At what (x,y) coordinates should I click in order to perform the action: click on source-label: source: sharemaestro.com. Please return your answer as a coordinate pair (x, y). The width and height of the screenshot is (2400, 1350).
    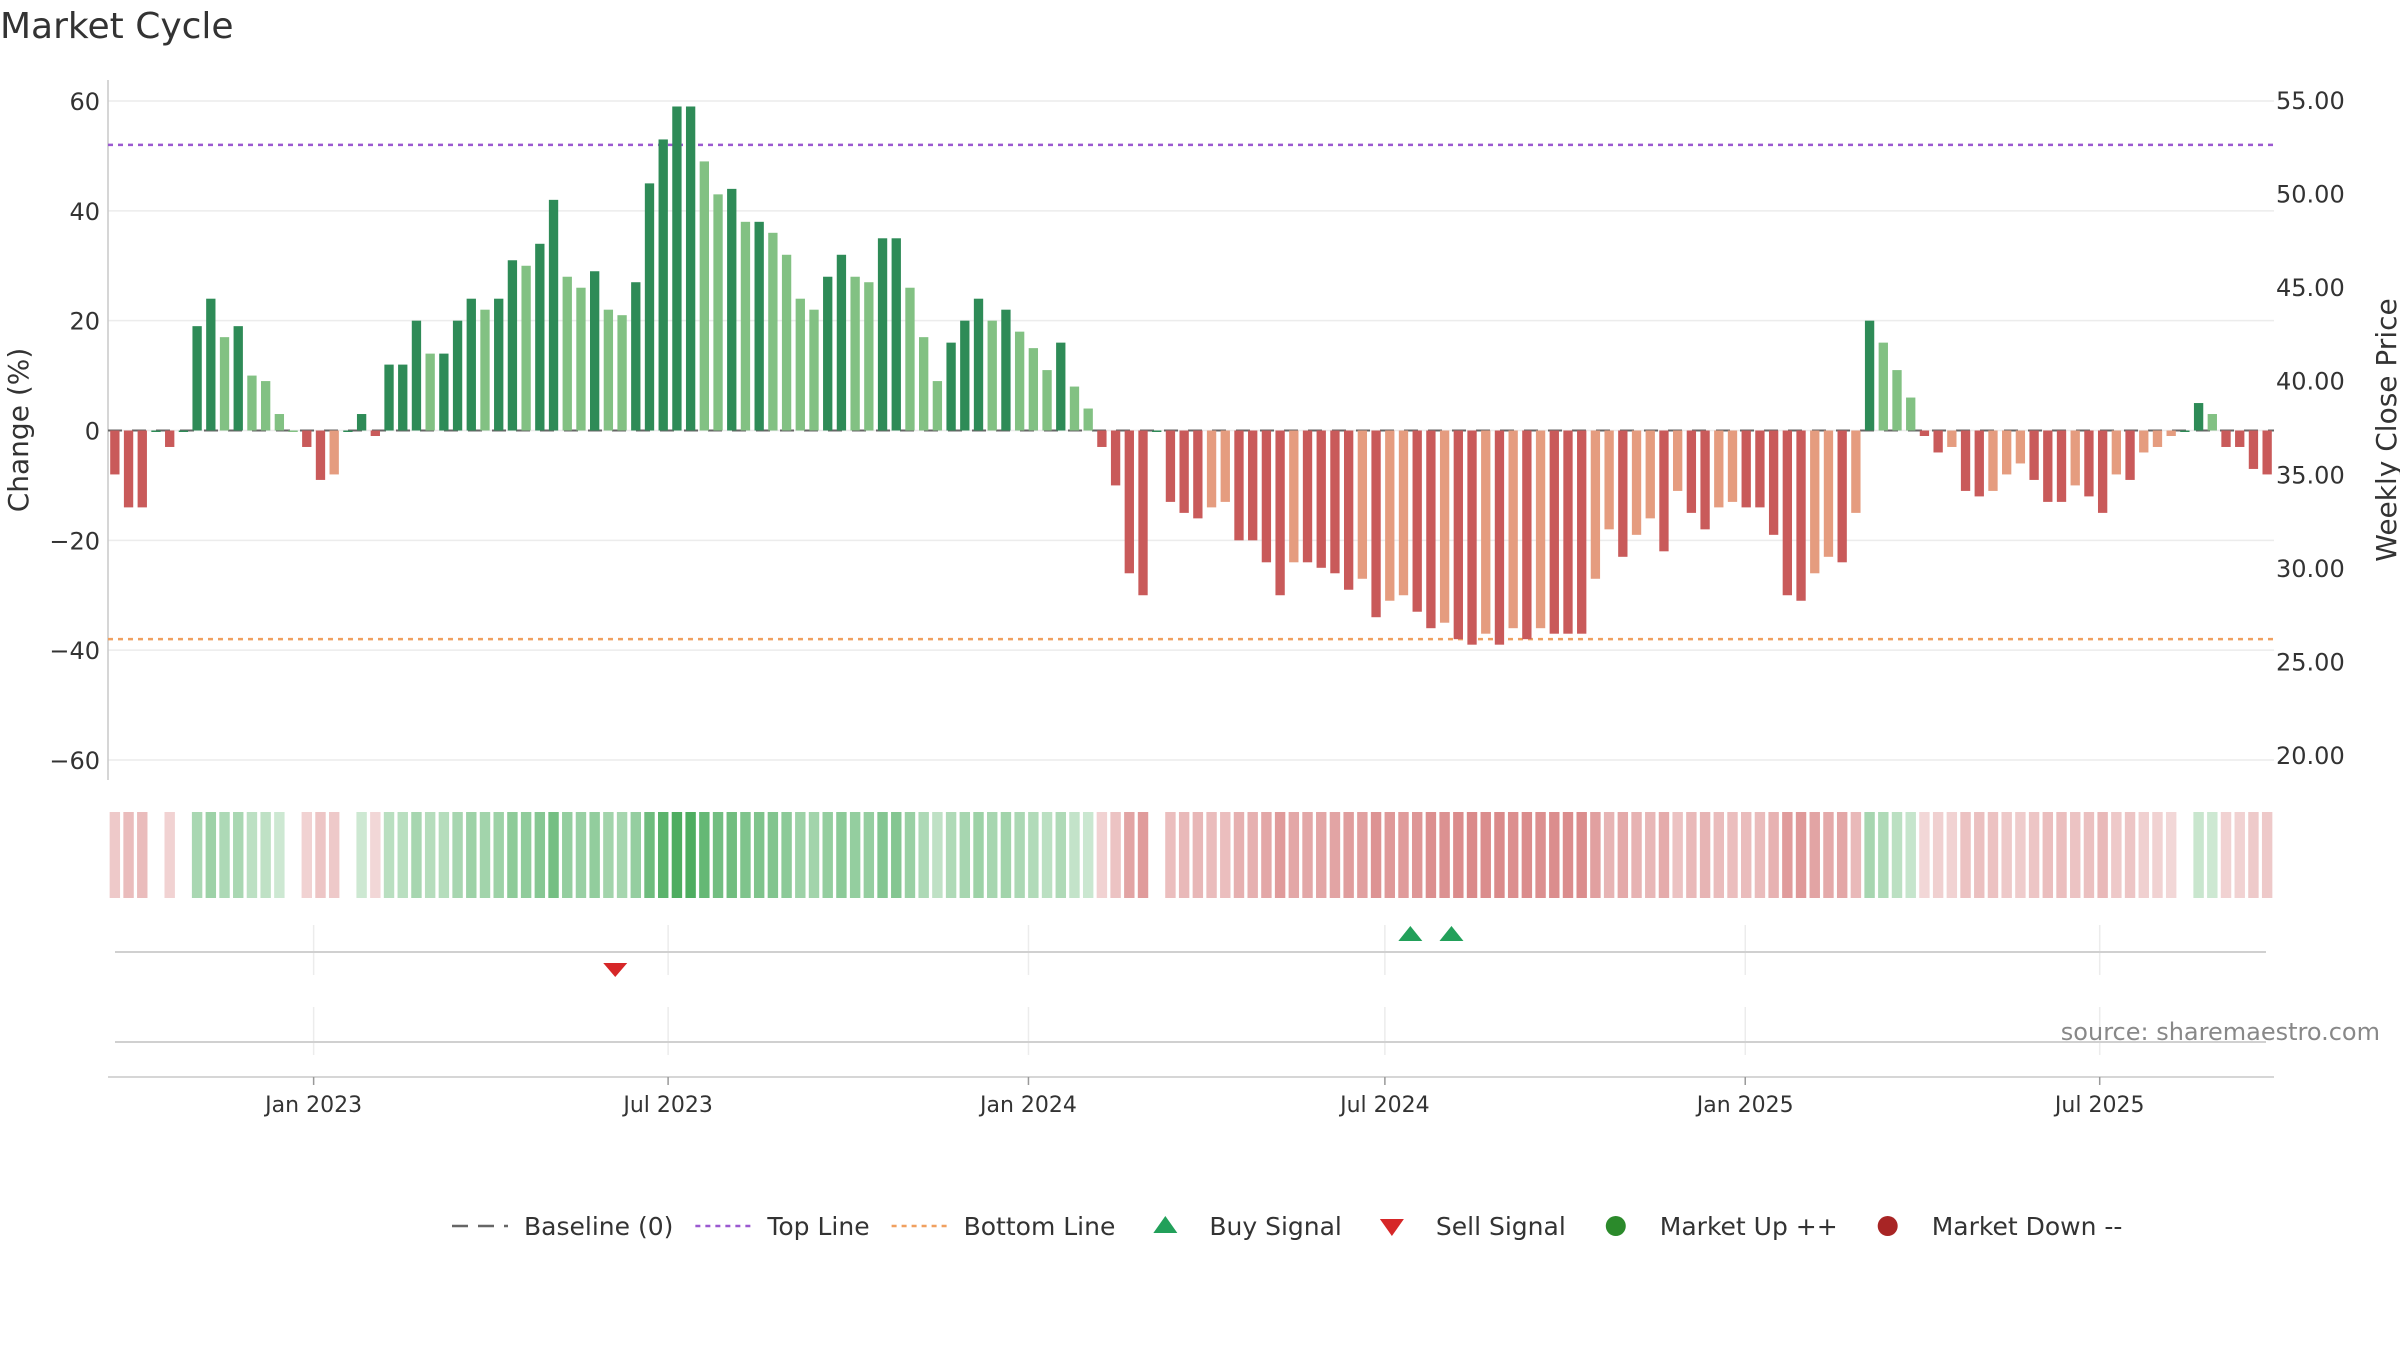
    Looking at the image, I should click on (2220, 1032).